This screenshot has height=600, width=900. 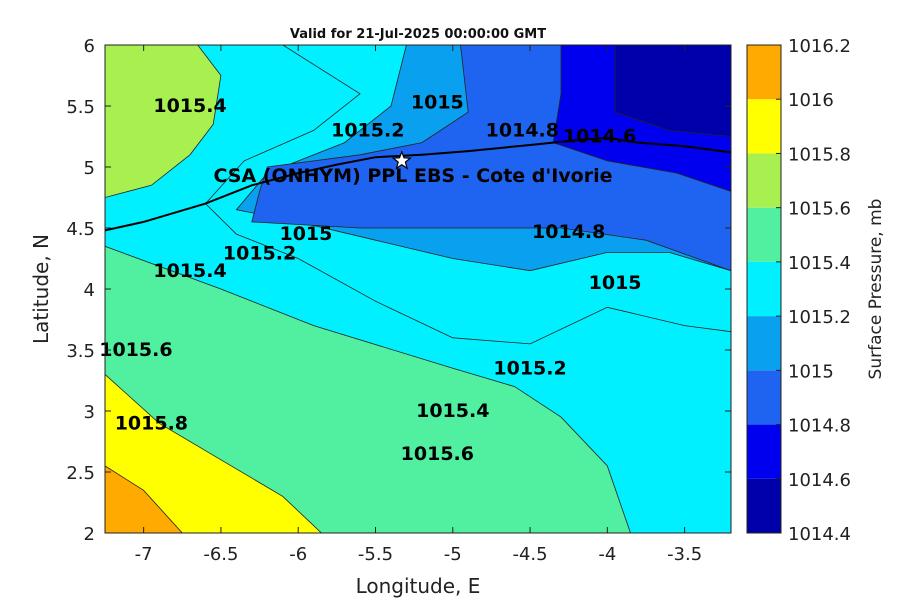 What do you see at coordinates (819, 480) in the screenshot?
I see `colorbar-tick-label: 1014.6` at bounding box center [819, 480].